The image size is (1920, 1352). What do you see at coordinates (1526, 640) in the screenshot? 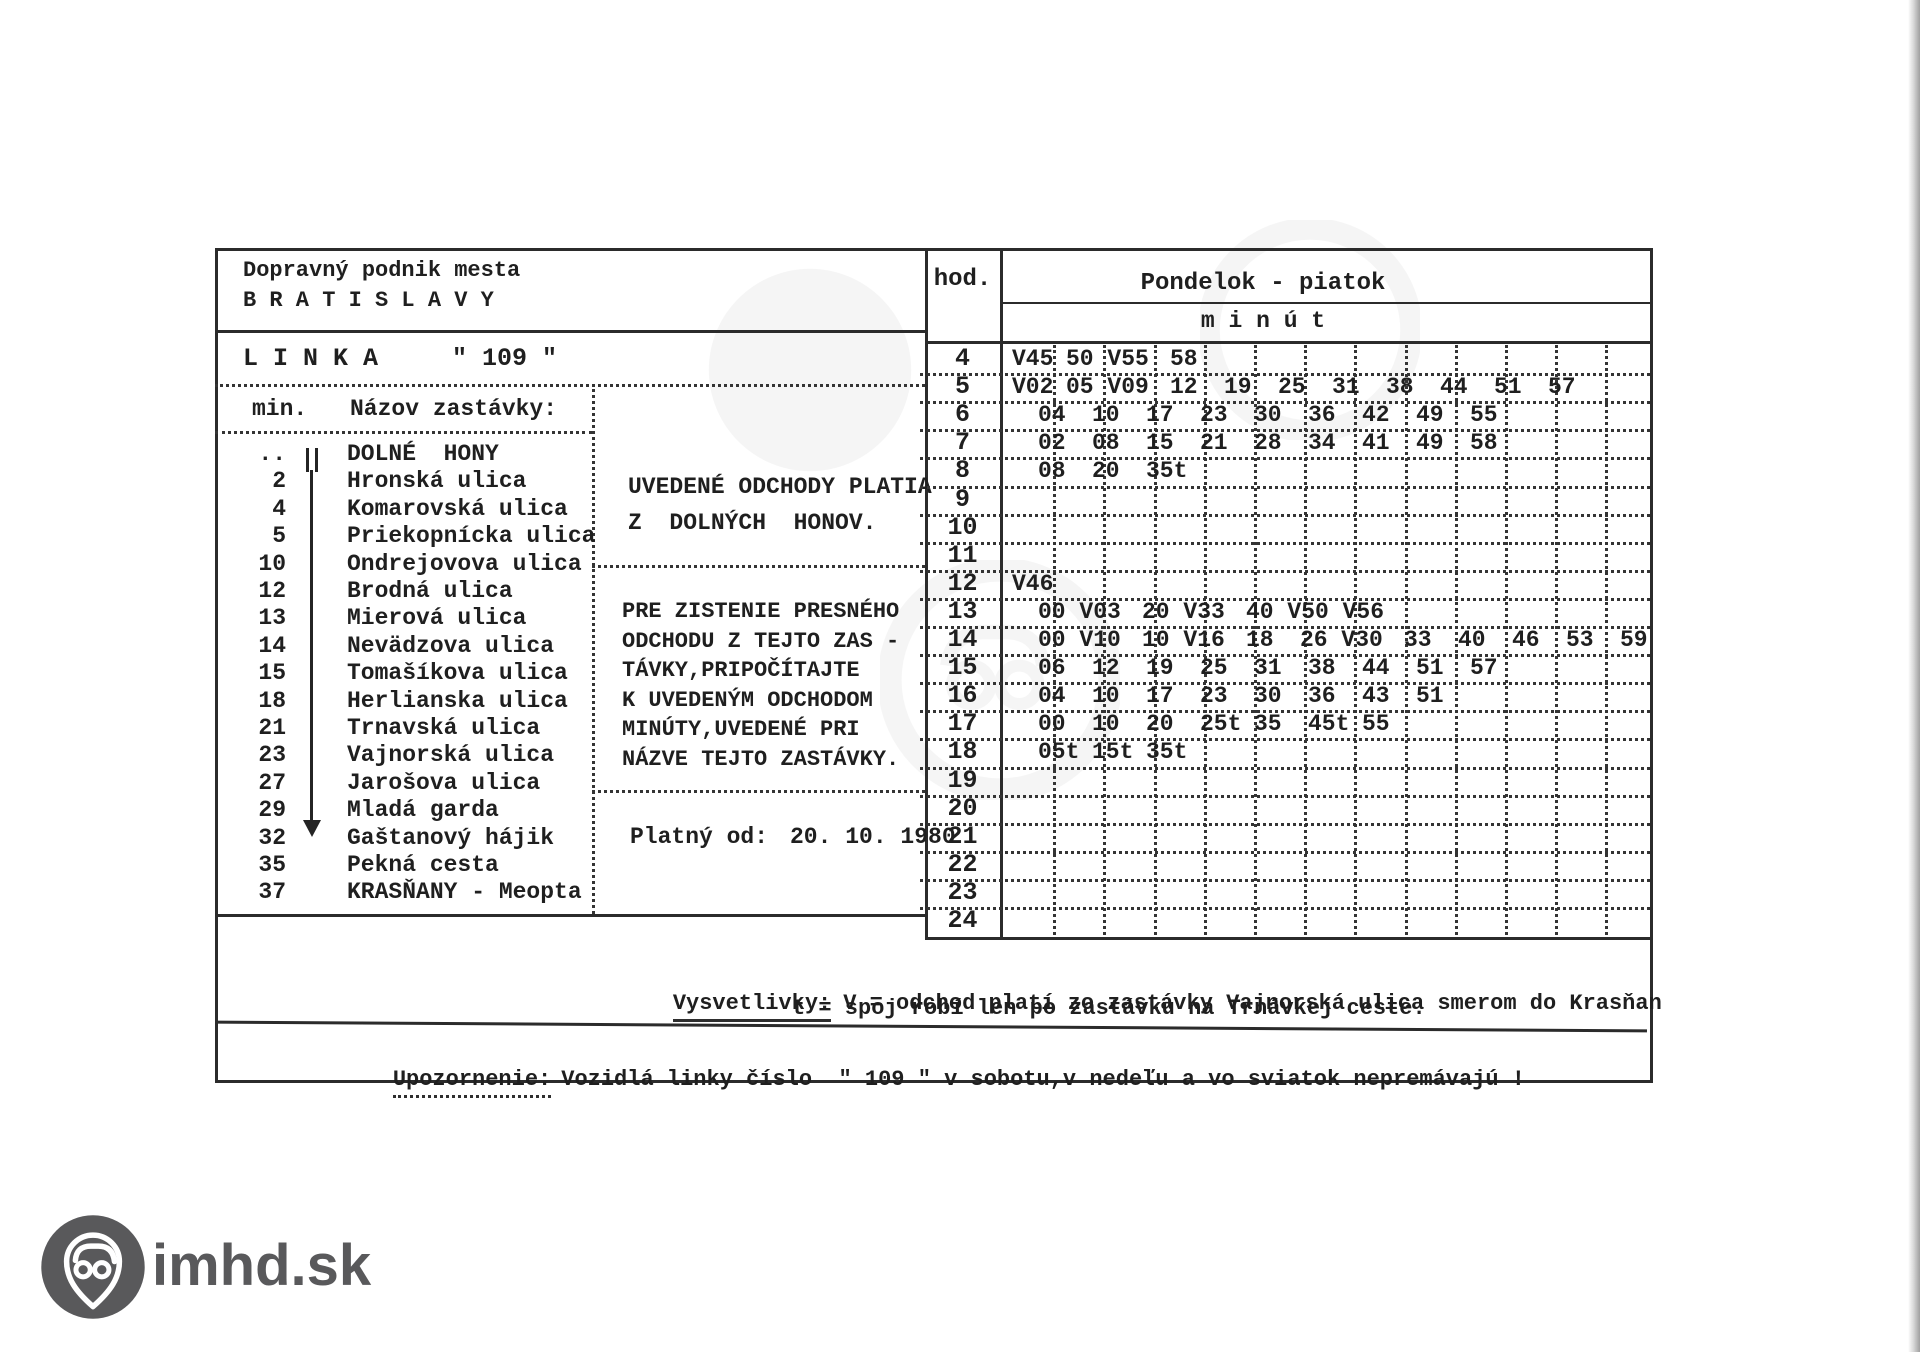
I see `minute-cell: 46` at bounding box center [1526, 640].